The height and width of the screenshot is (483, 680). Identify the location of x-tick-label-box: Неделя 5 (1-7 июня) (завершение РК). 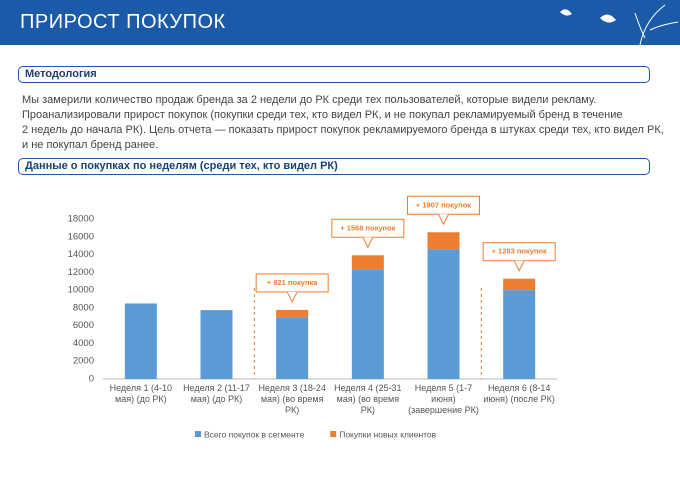
(443, 399).